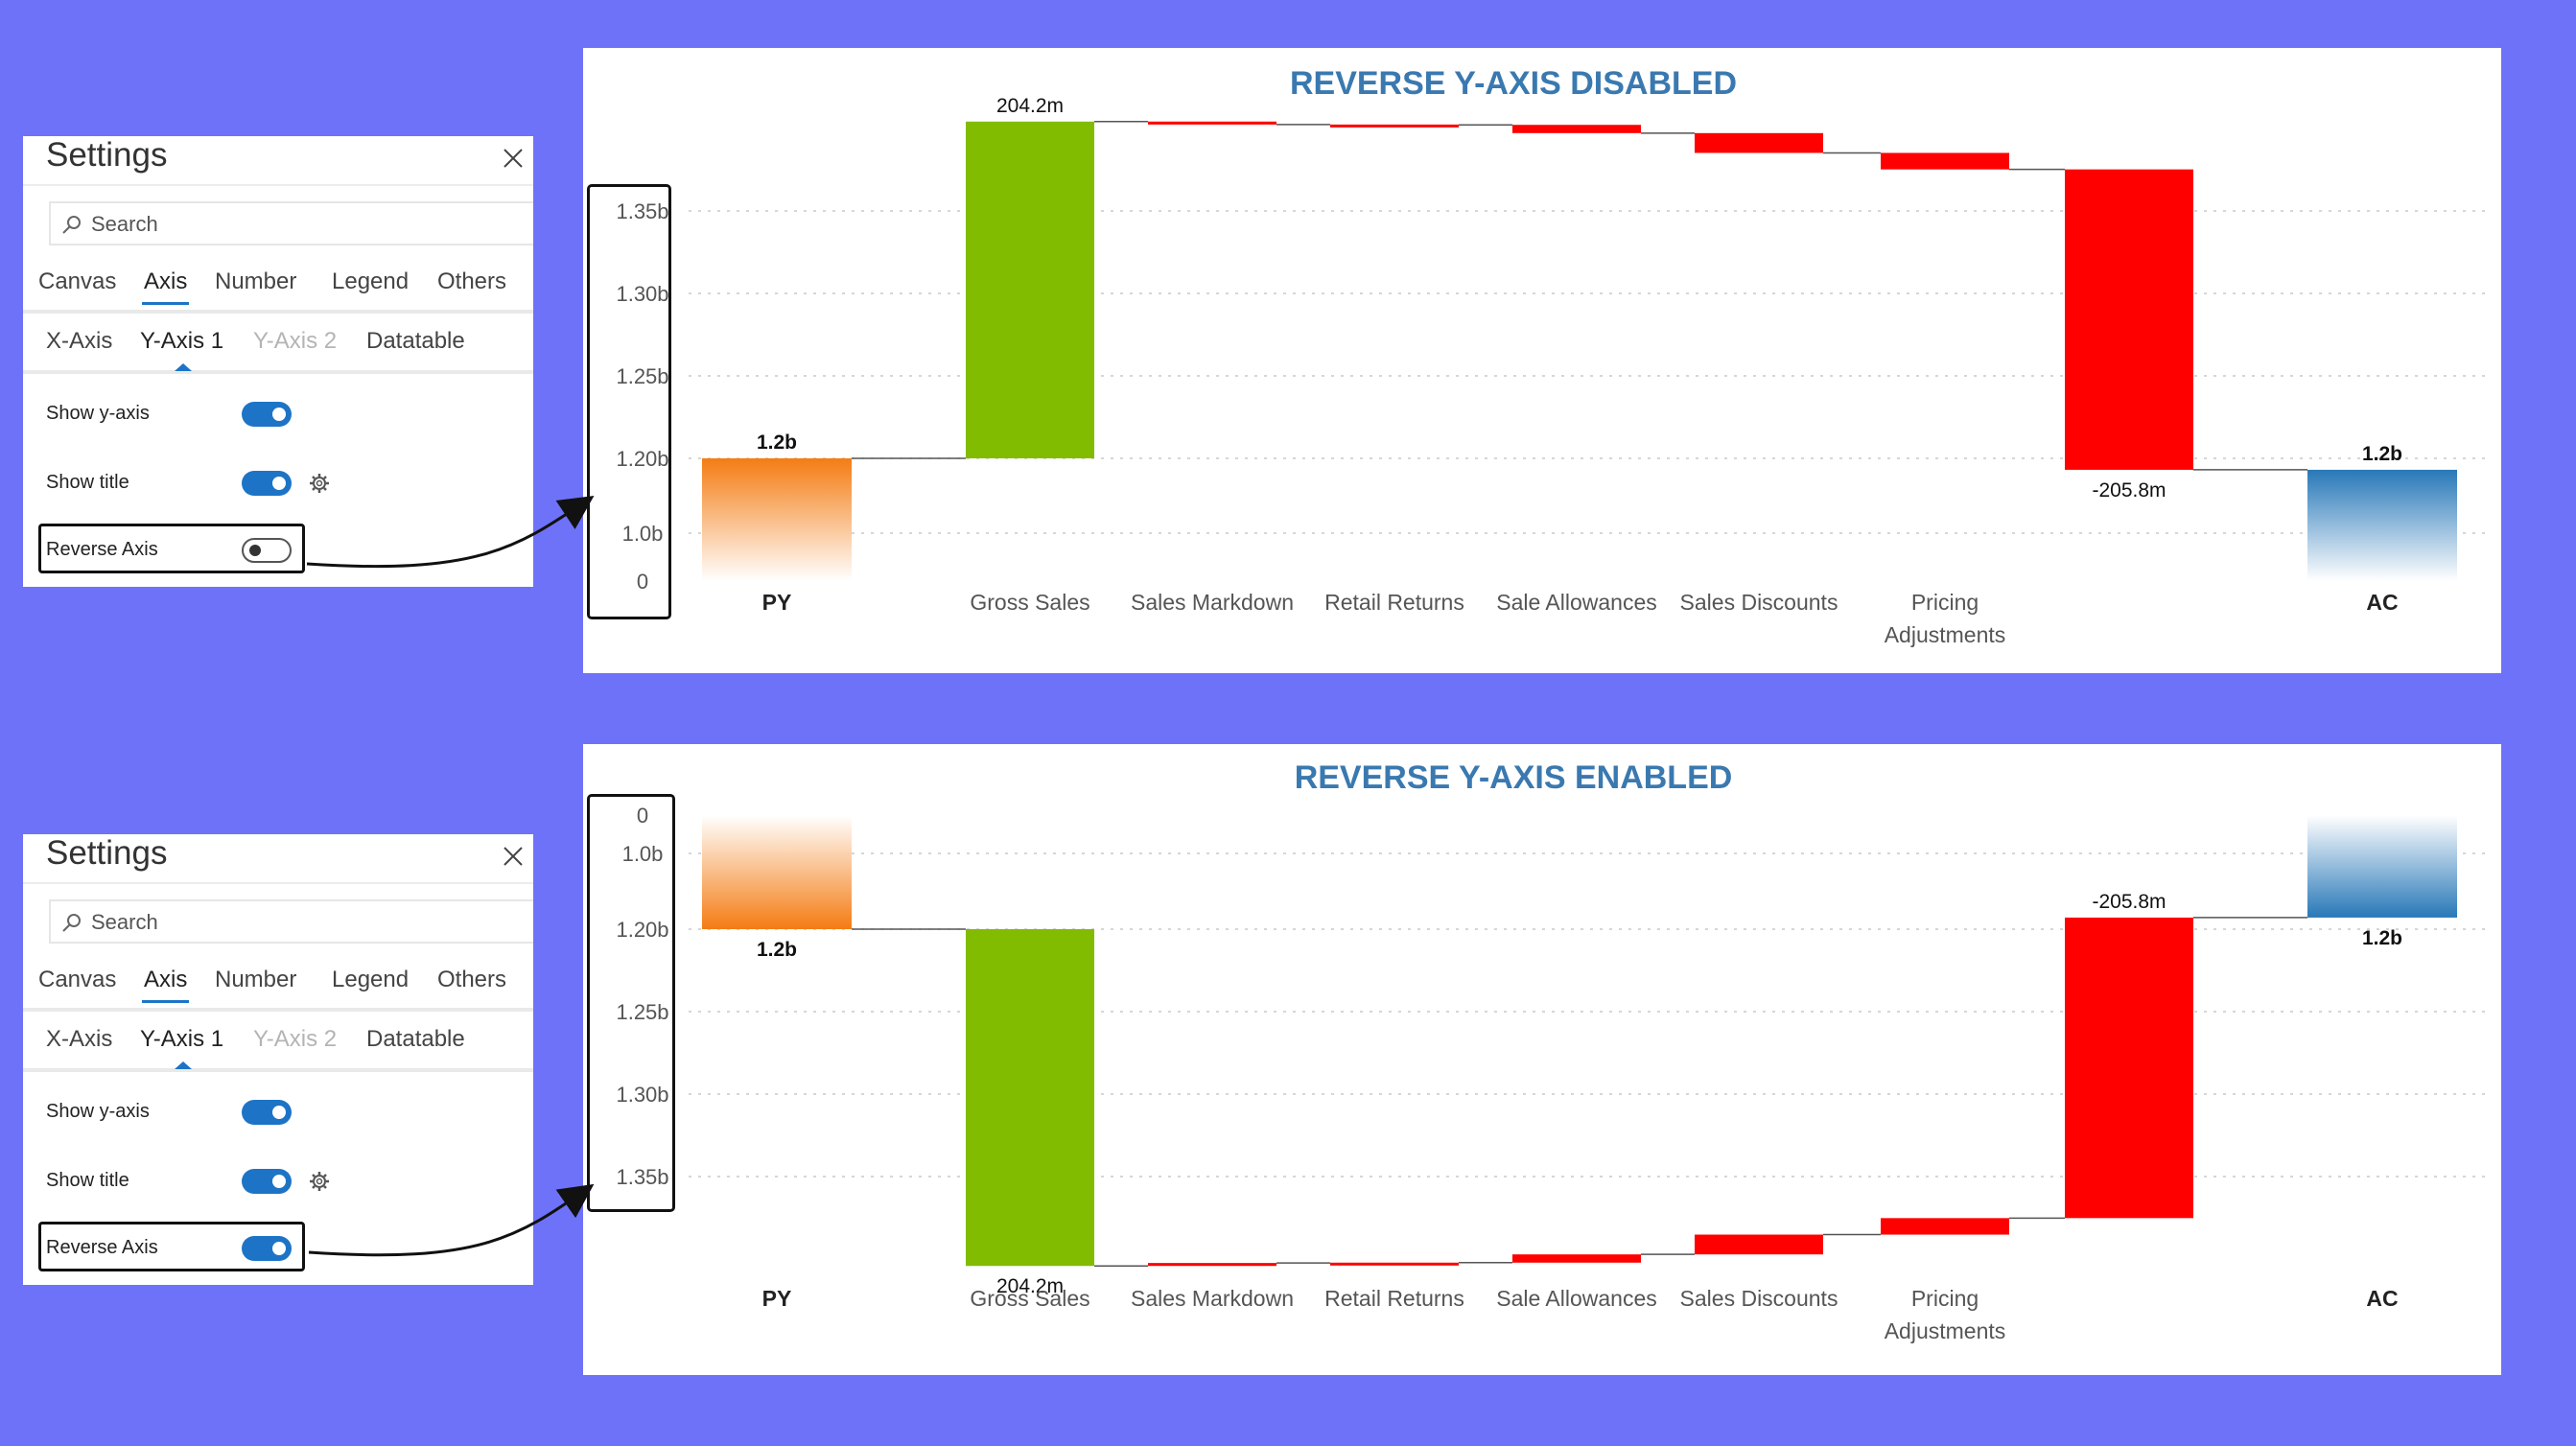  I want to click on category-label: Sales Discounts, so click(1759, 602).